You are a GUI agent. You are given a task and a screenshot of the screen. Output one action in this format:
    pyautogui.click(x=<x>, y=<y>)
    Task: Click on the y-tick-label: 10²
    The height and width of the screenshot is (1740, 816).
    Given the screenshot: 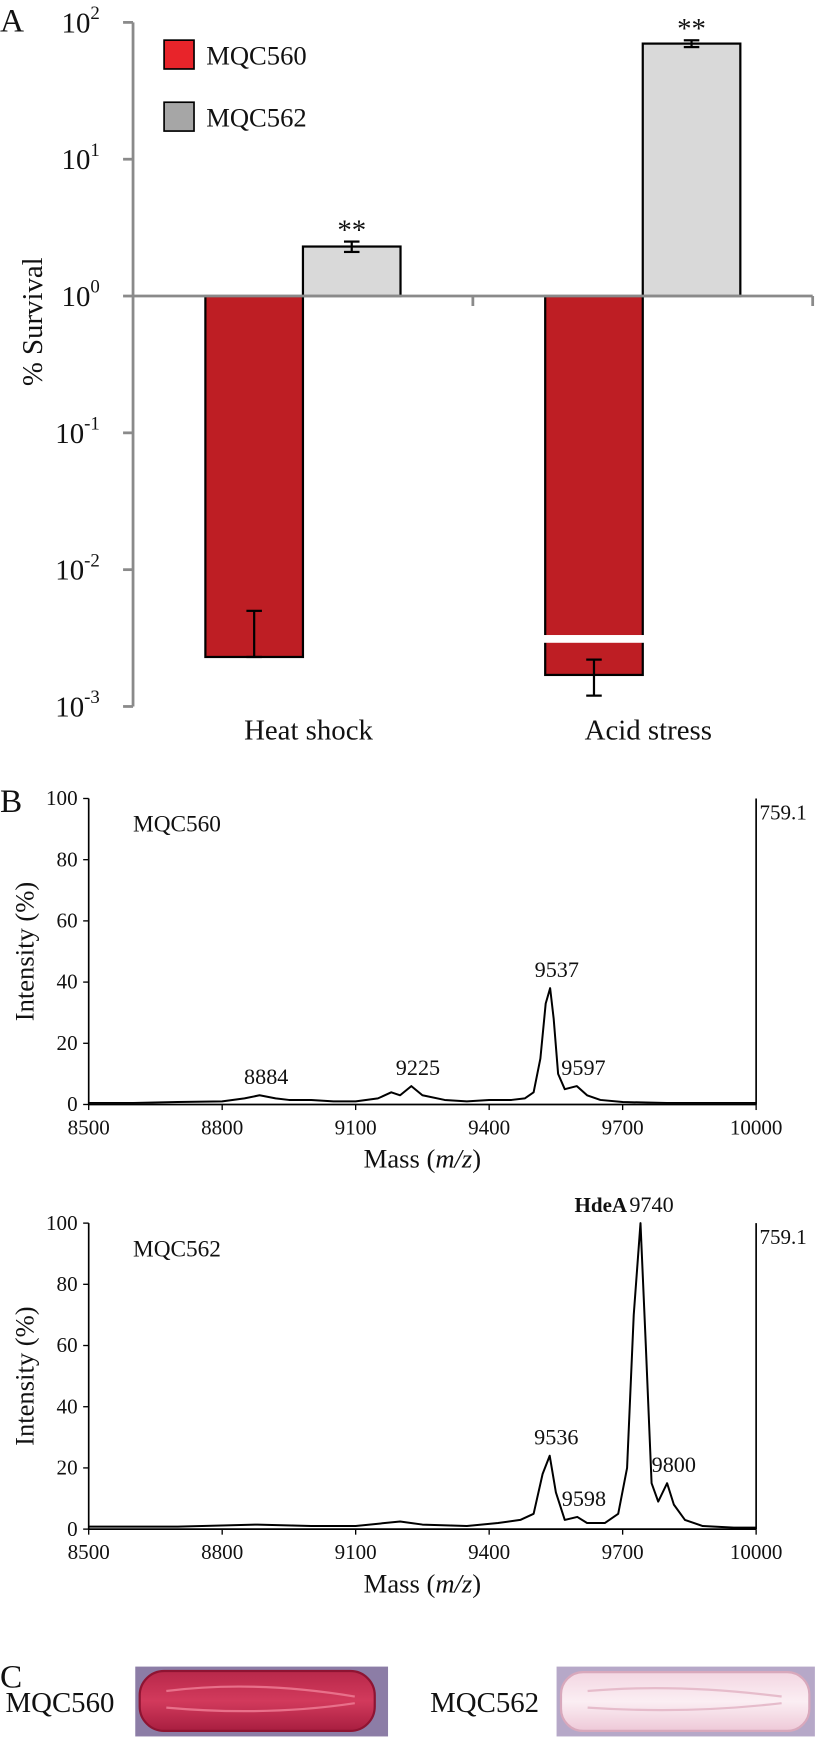 What is the action you would take?
    pyautogui.click(x=81, y=21)
    